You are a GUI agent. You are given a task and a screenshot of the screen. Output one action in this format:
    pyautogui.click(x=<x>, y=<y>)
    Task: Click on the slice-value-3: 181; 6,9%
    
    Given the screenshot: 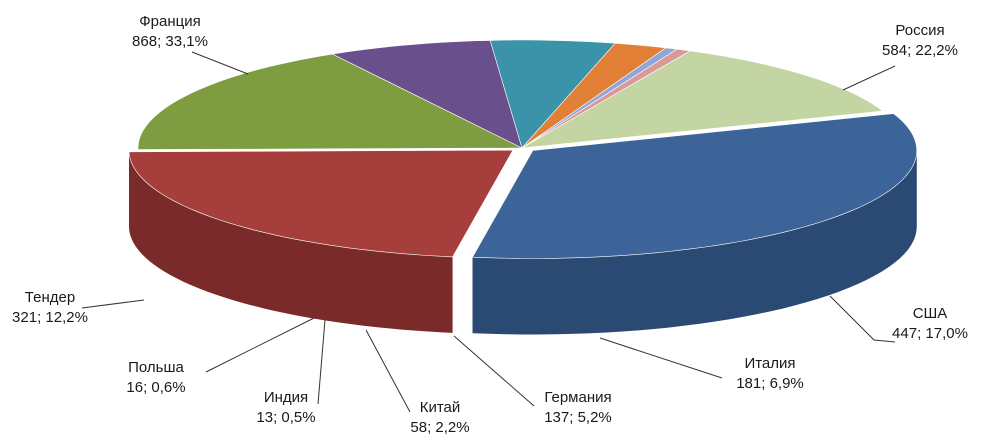 What is the action you would take?
    pyautogui.click(x=770, y=383)
    